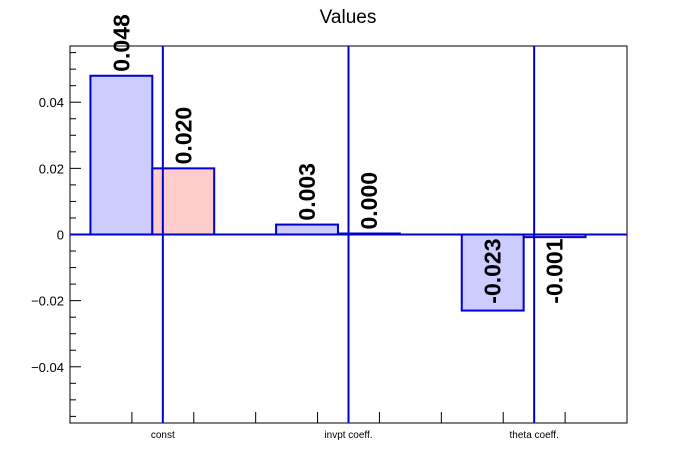 This screenshot has width=696, height=472. Describe the element at coordinates (555, 270) in the screenshot. I see `data-label: -0.001` at that location.